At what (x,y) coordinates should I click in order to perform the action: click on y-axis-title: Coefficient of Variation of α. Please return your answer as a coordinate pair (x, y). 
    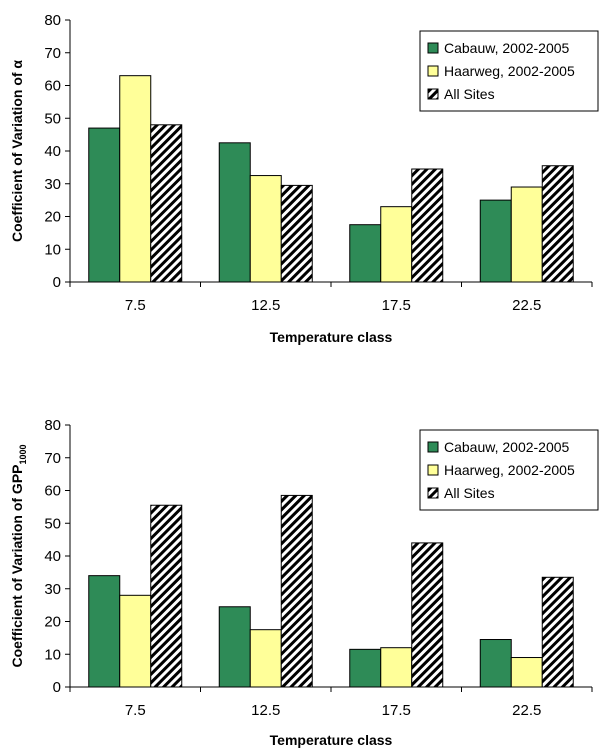
    Looking at the image, I should click on (17, 151).